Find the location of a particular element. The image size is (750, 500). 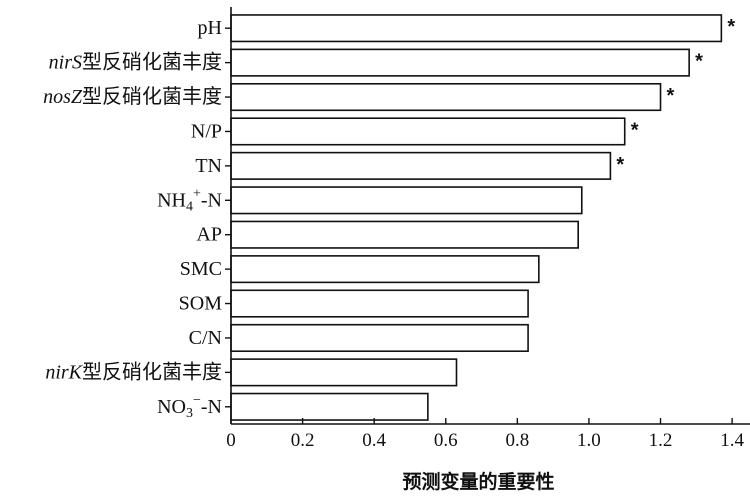

gene-name: nirK is located at coordinates (64, 372).